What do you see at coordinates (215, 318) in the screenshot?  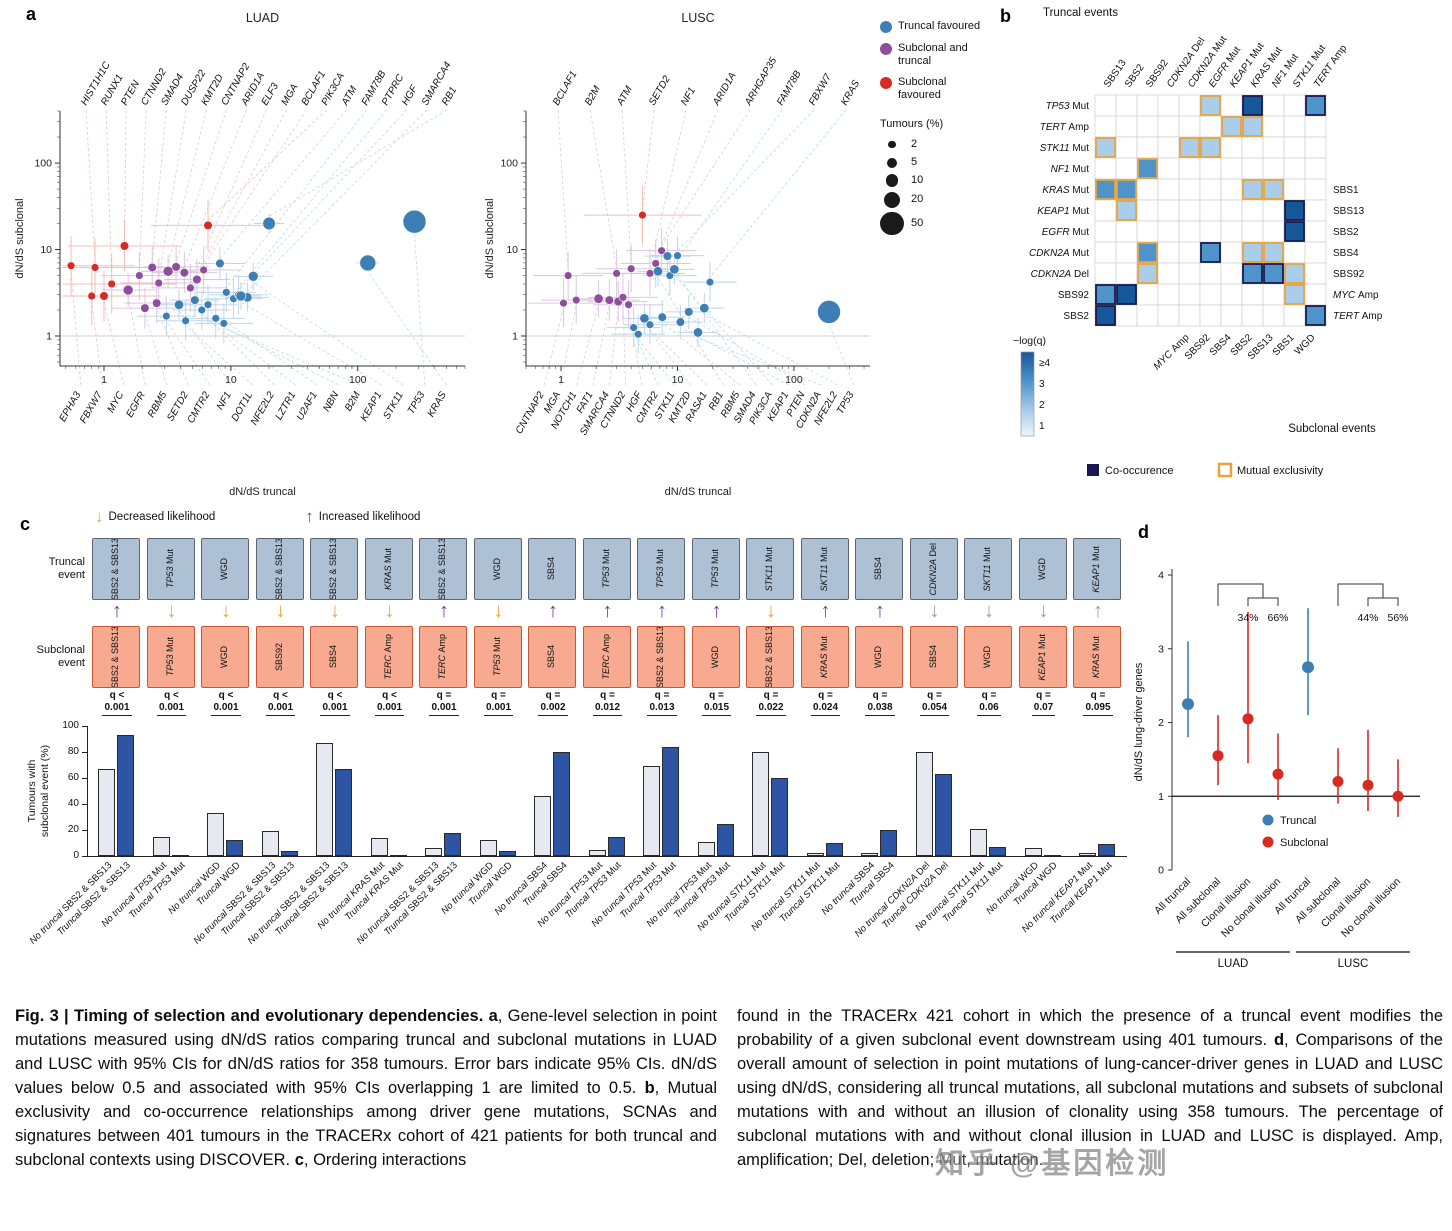 I see `scatter-point-NBN` at bounding box center [215, 318].